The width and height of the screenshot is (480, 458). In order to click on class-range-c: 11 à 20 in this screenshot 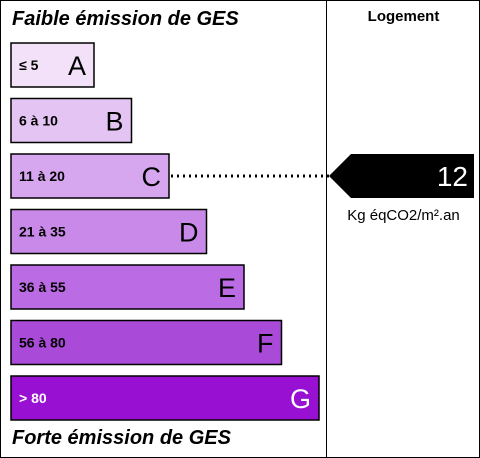, I will do `click(42, 176)`.